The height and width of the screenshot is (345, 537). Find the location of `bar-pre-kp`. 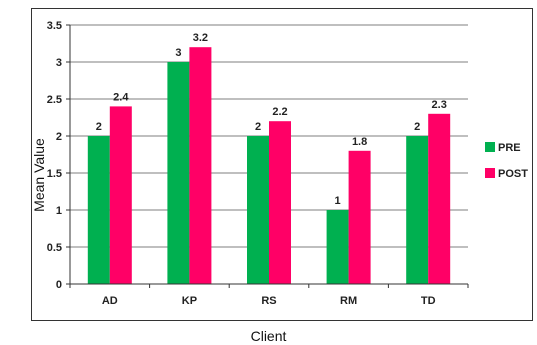

bar-pre-kp is located at coordinates (178, 173).